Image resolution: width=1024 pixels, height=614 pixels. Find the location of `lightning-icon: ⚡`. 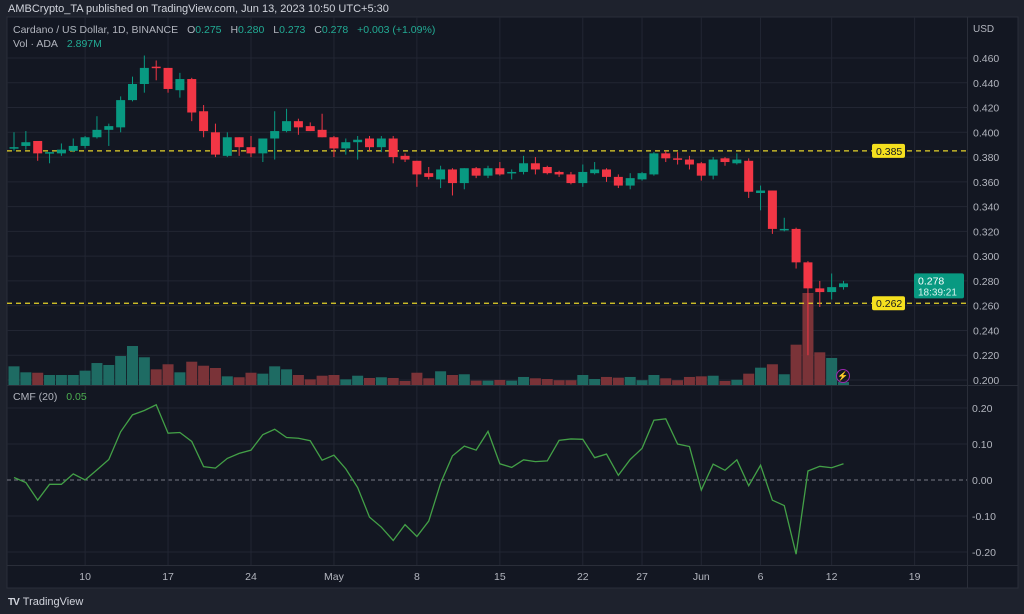

lightning-icon: ⚡ is located at coordinates (843, 376).